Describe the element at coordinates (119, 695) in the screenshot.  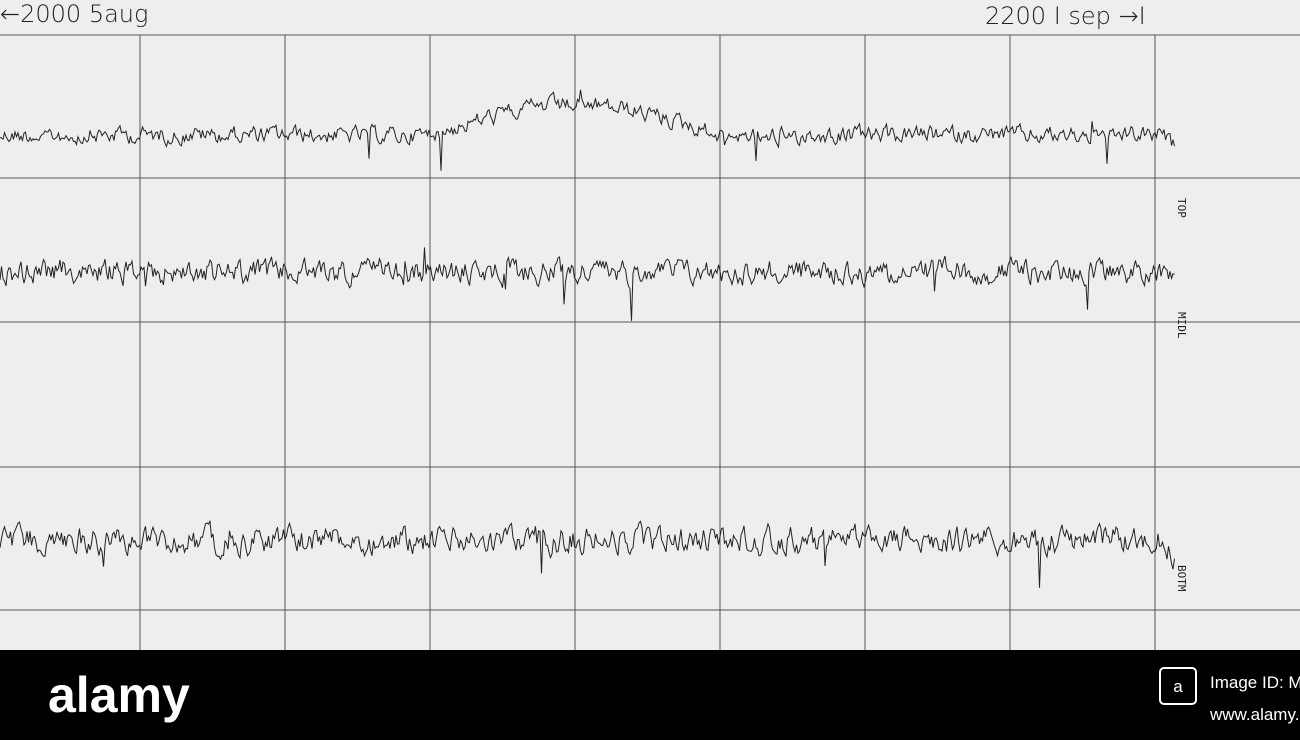
I see `logo: alamy` at that location.